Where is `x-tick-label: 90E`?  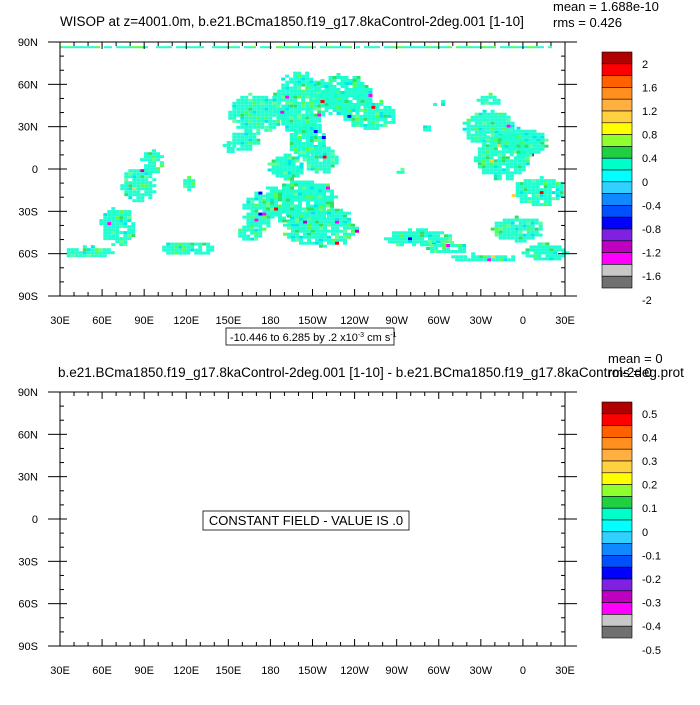
x-tick-label: 90E is located at coordinates (144, 321).